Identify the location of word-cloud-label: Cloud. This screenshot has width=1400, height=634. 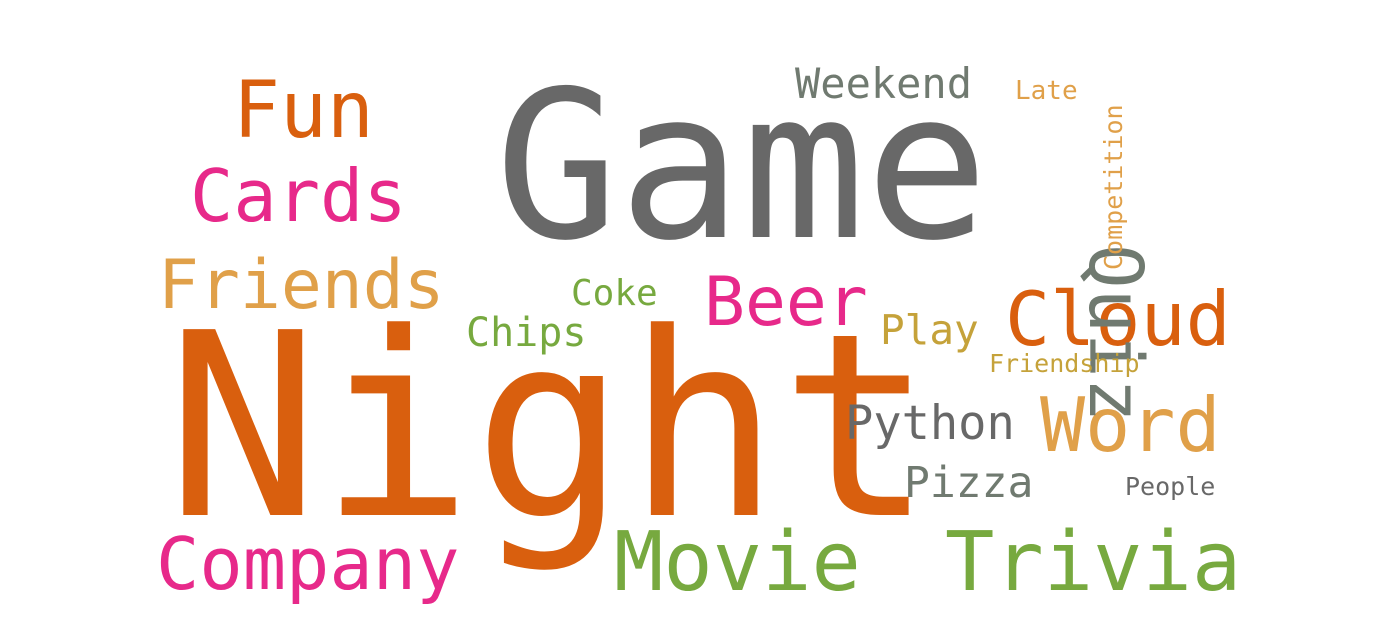
(1118, 319).